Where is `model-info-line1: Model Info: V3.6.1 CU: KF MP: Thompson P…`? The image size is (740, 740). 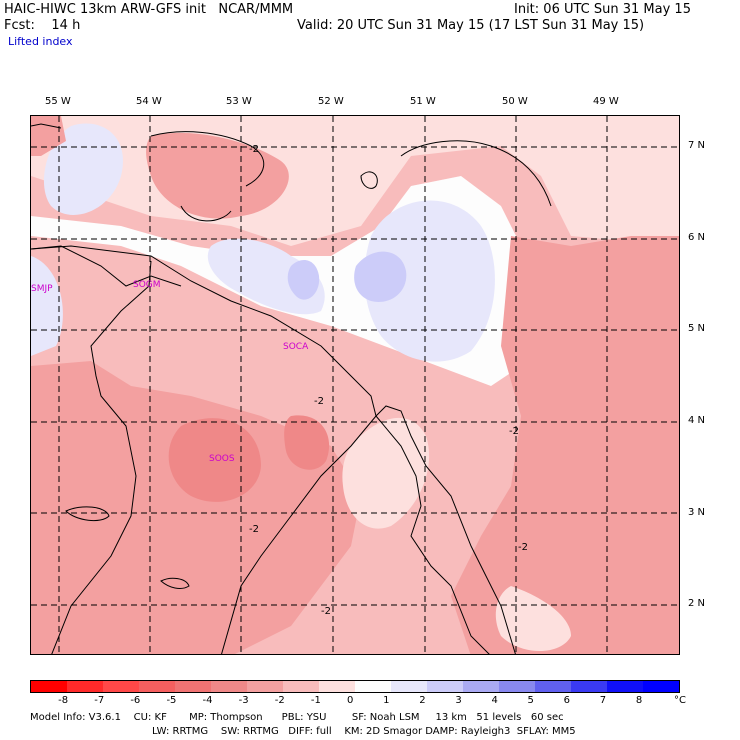
model-info-line1: Model Info: V3.6.1 CU: KF MP: Thompson P… is located at coordinates (297, 717).